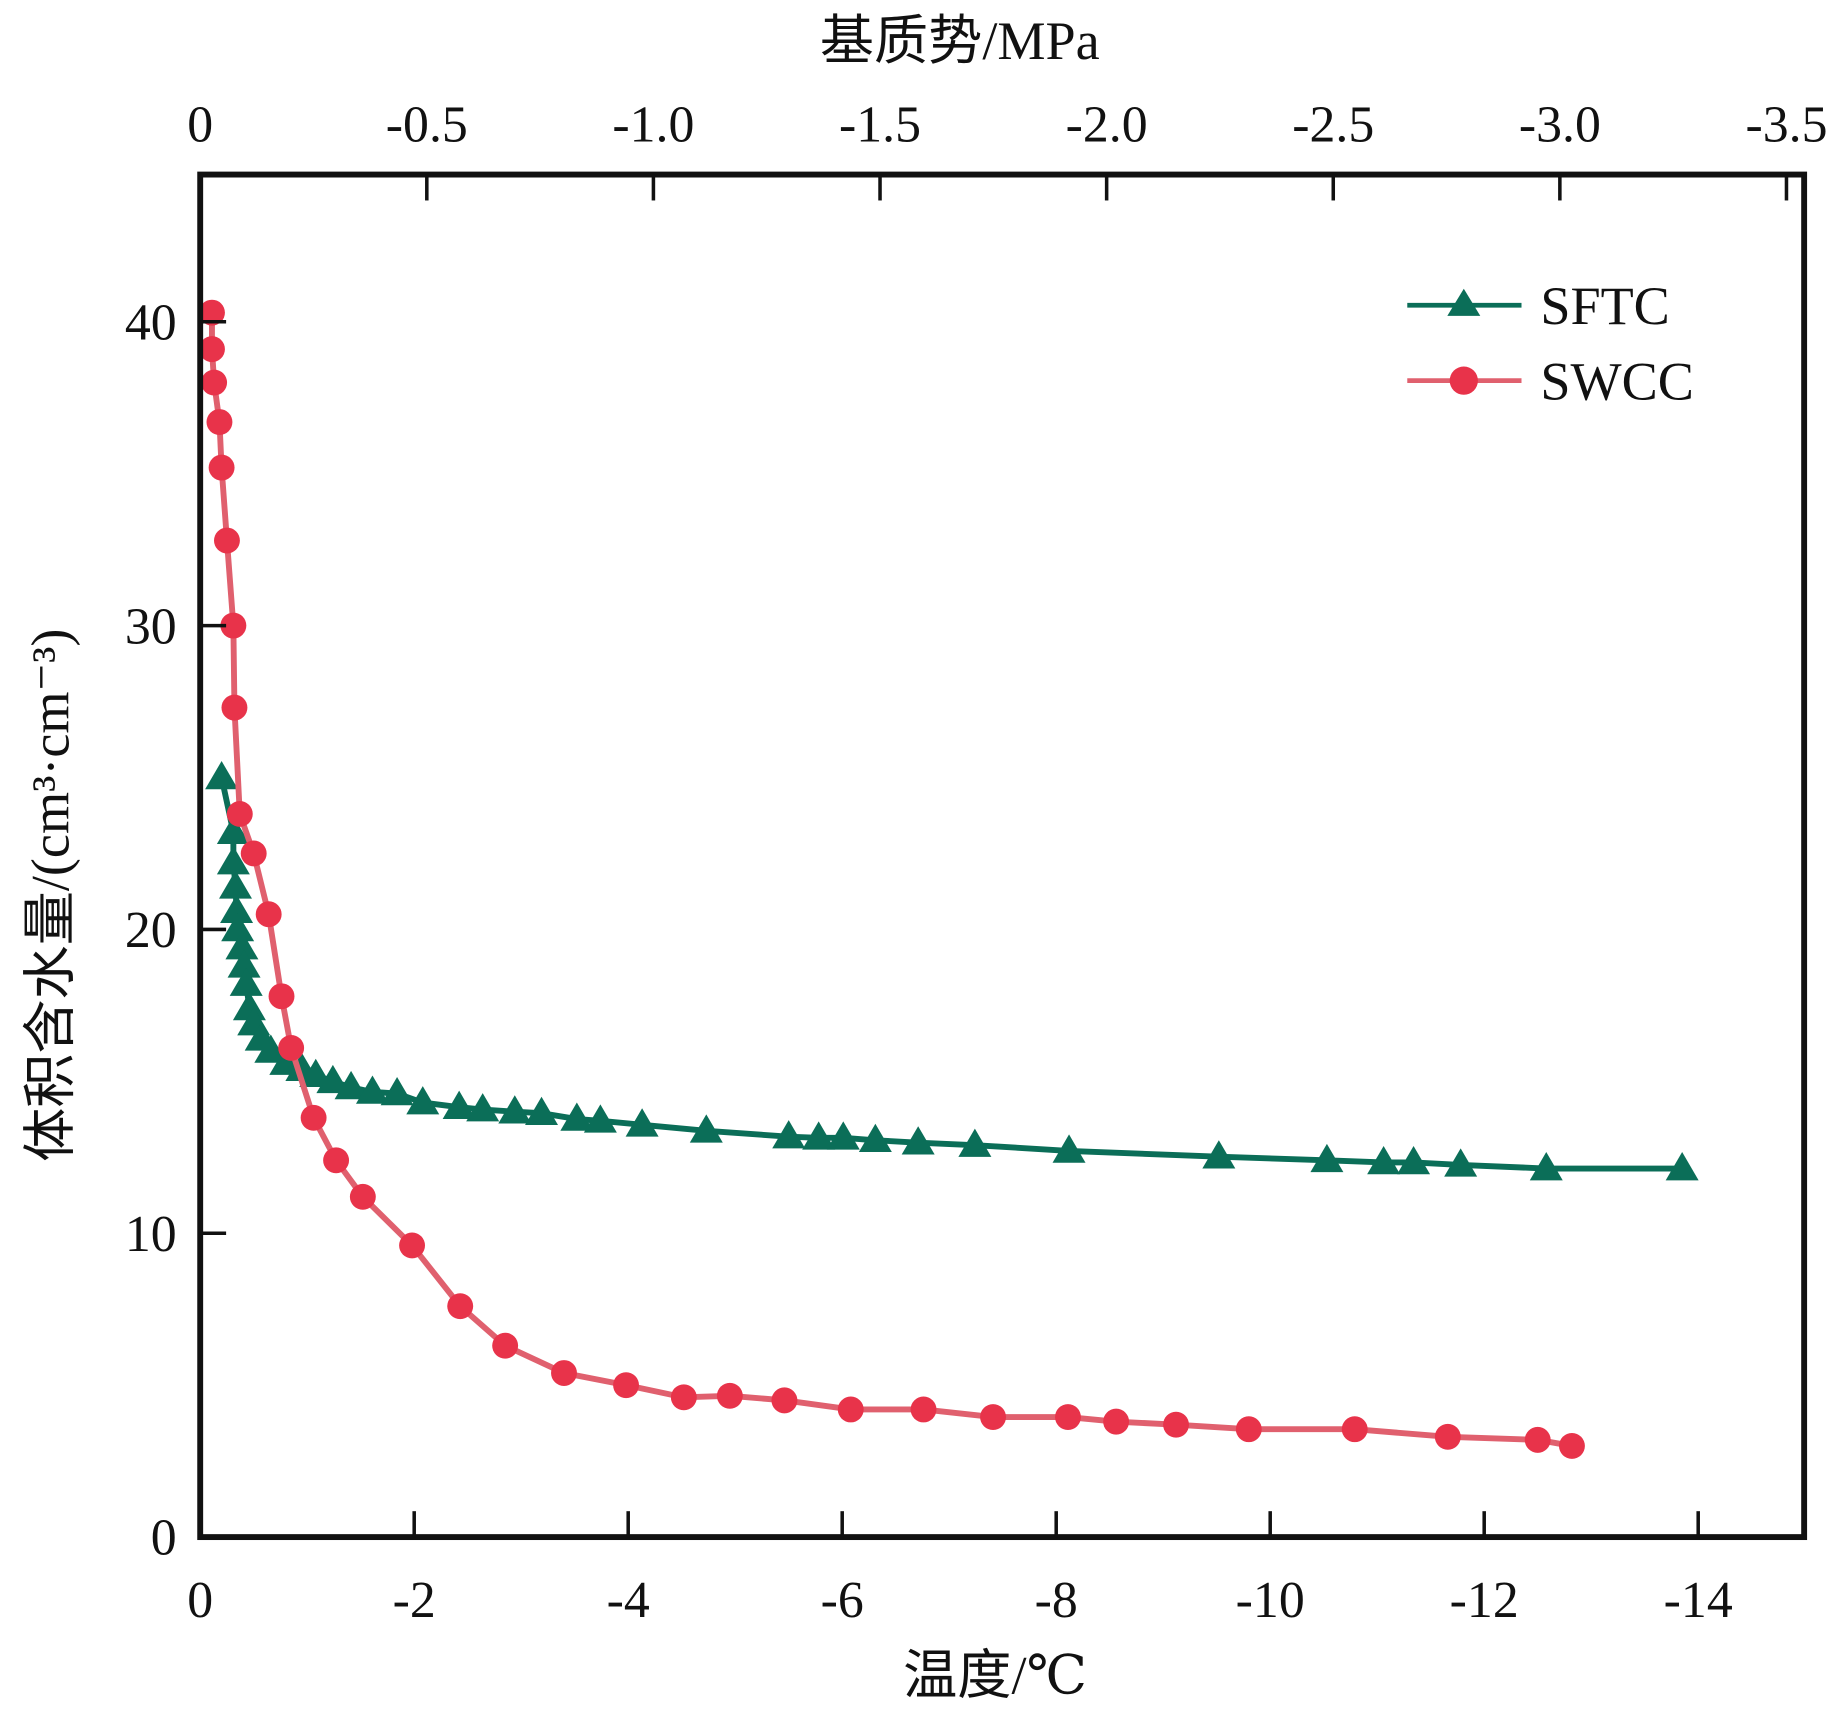 This screenshot has width=1843, height=1714. I want to click on y-tick-label: 30, so click(151, 626).